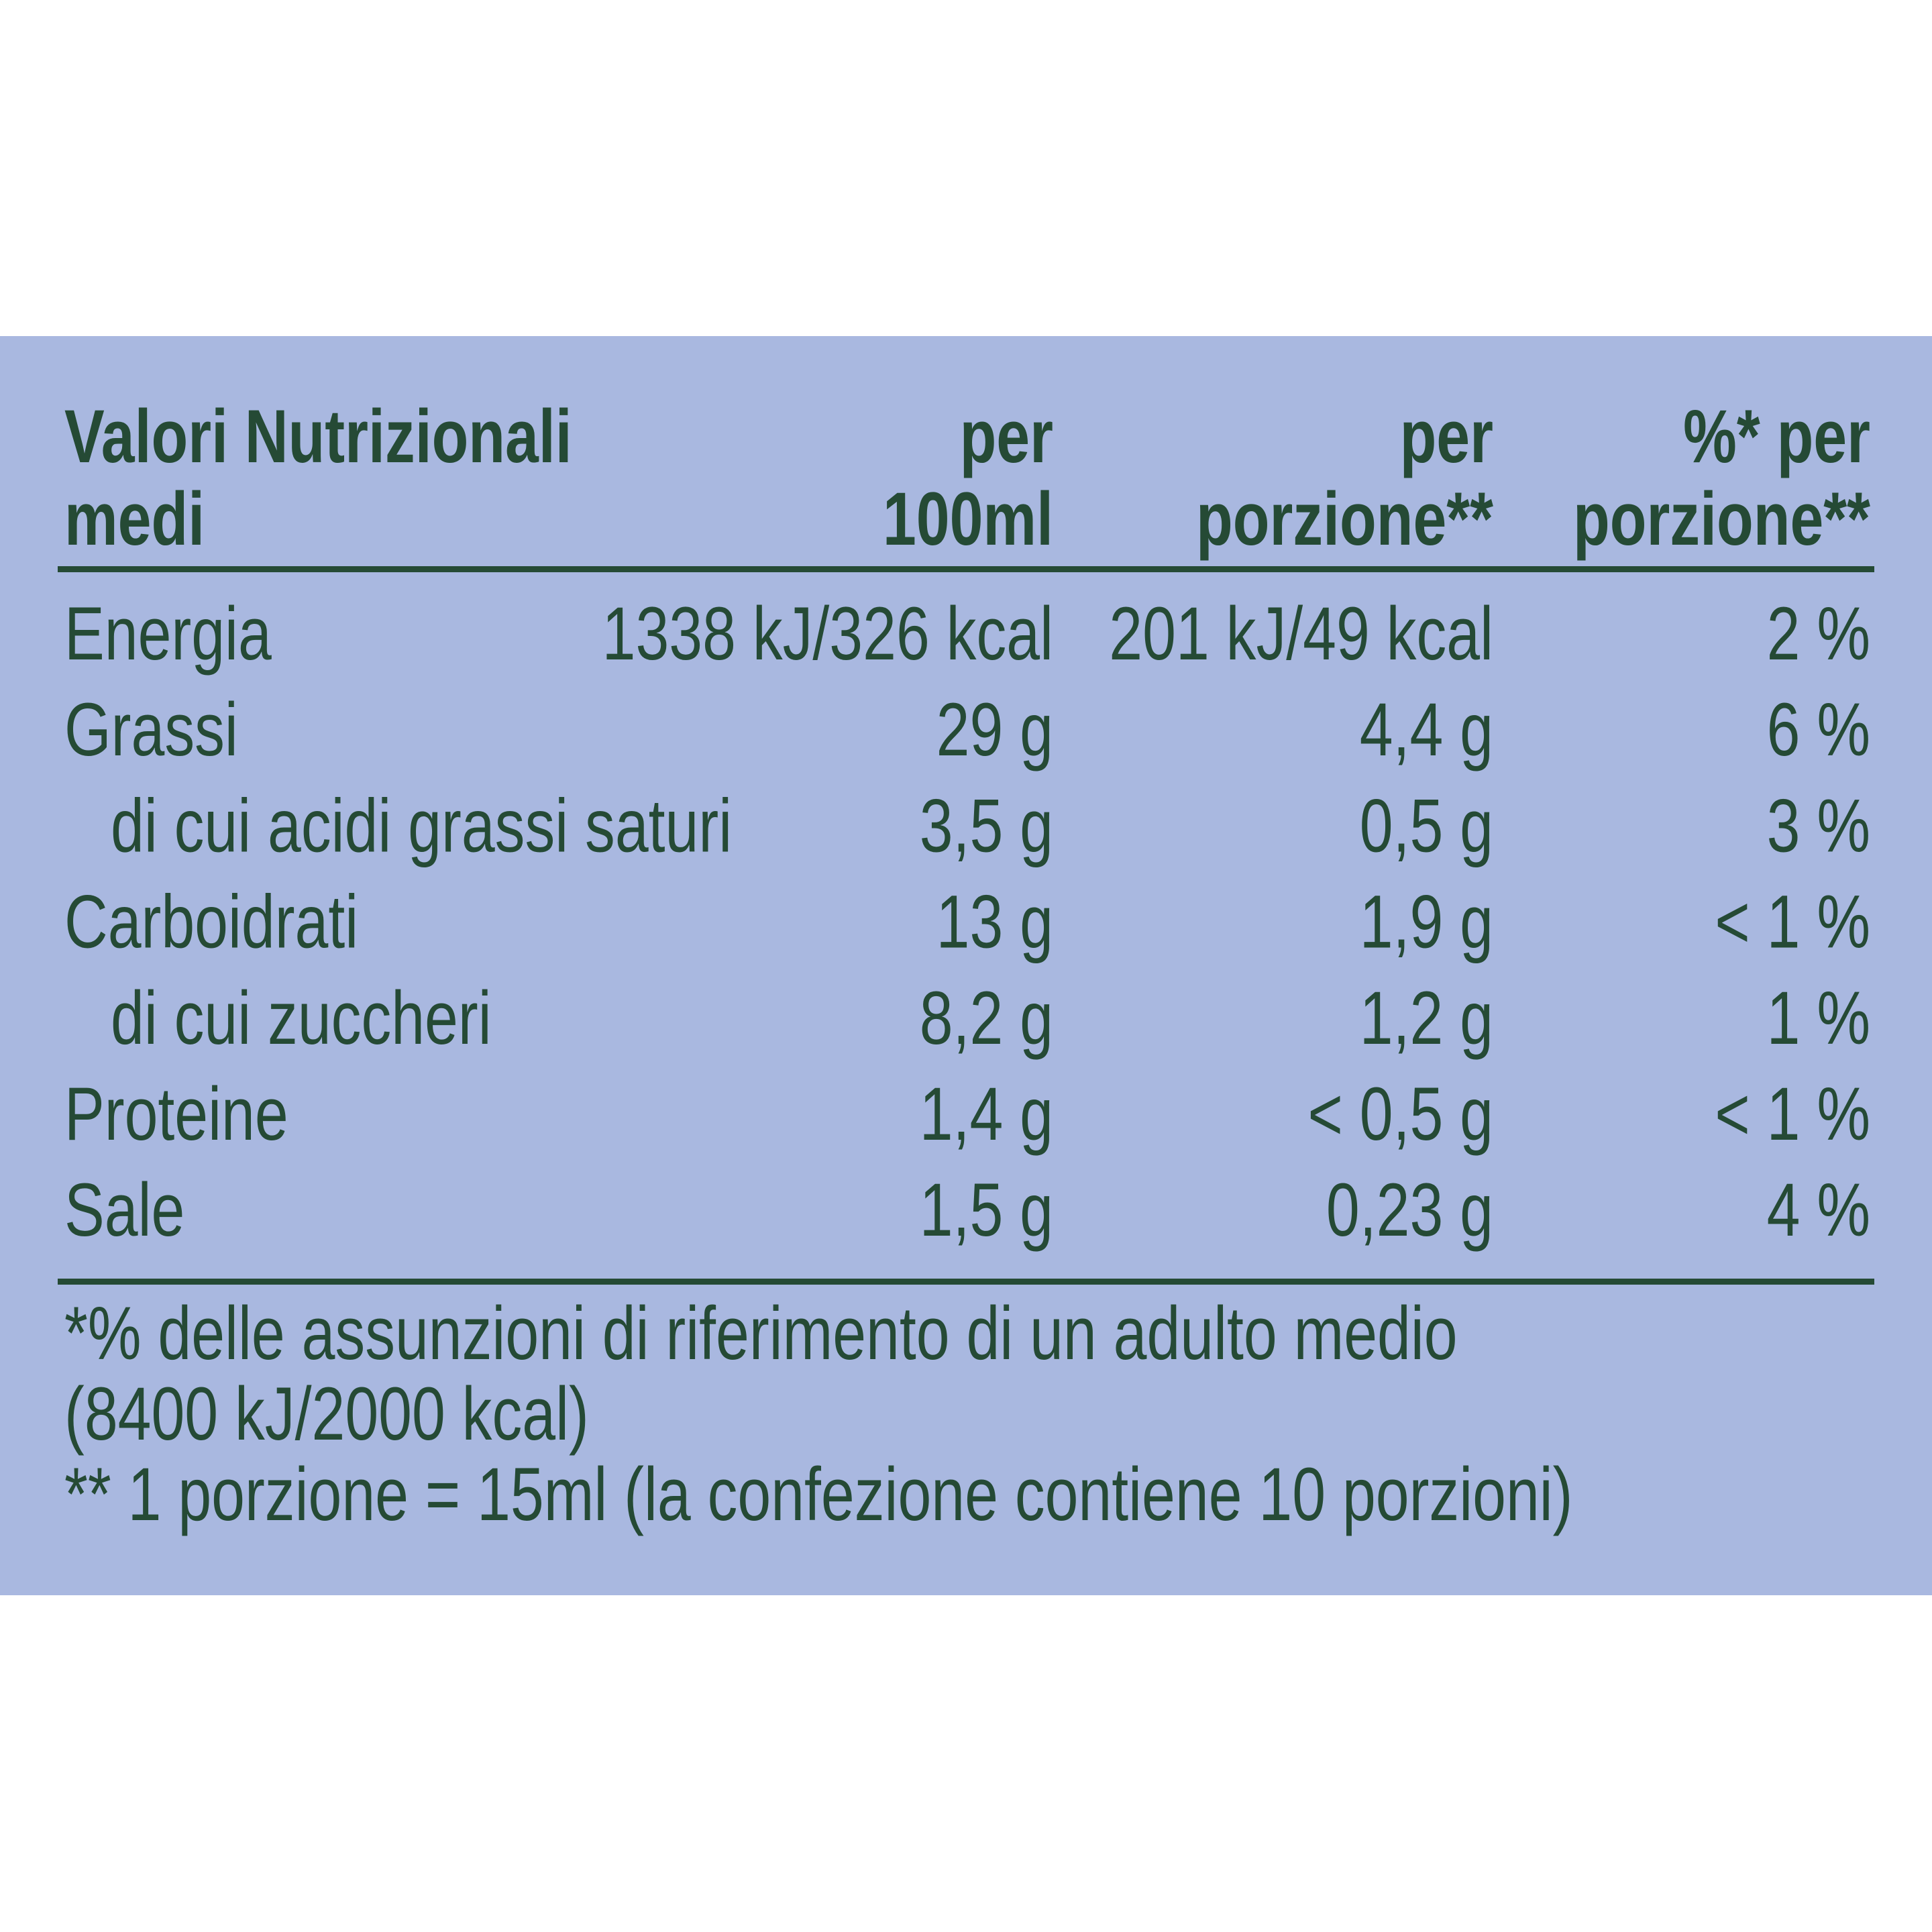  What do you see at coordinates (1426, 922) in the screenshot?
I see `row-value: 1,9 g` at bounding box center [1426, 922].